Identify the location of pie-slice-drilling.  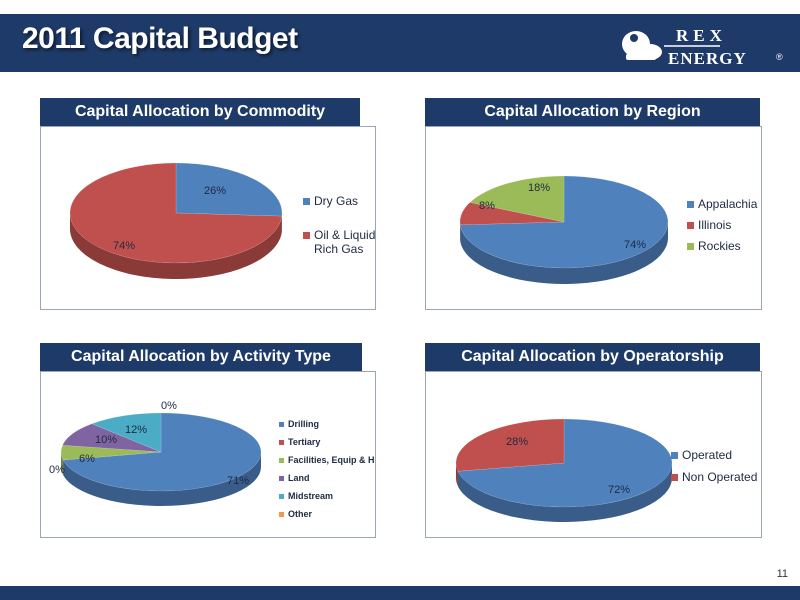
(162, 452).